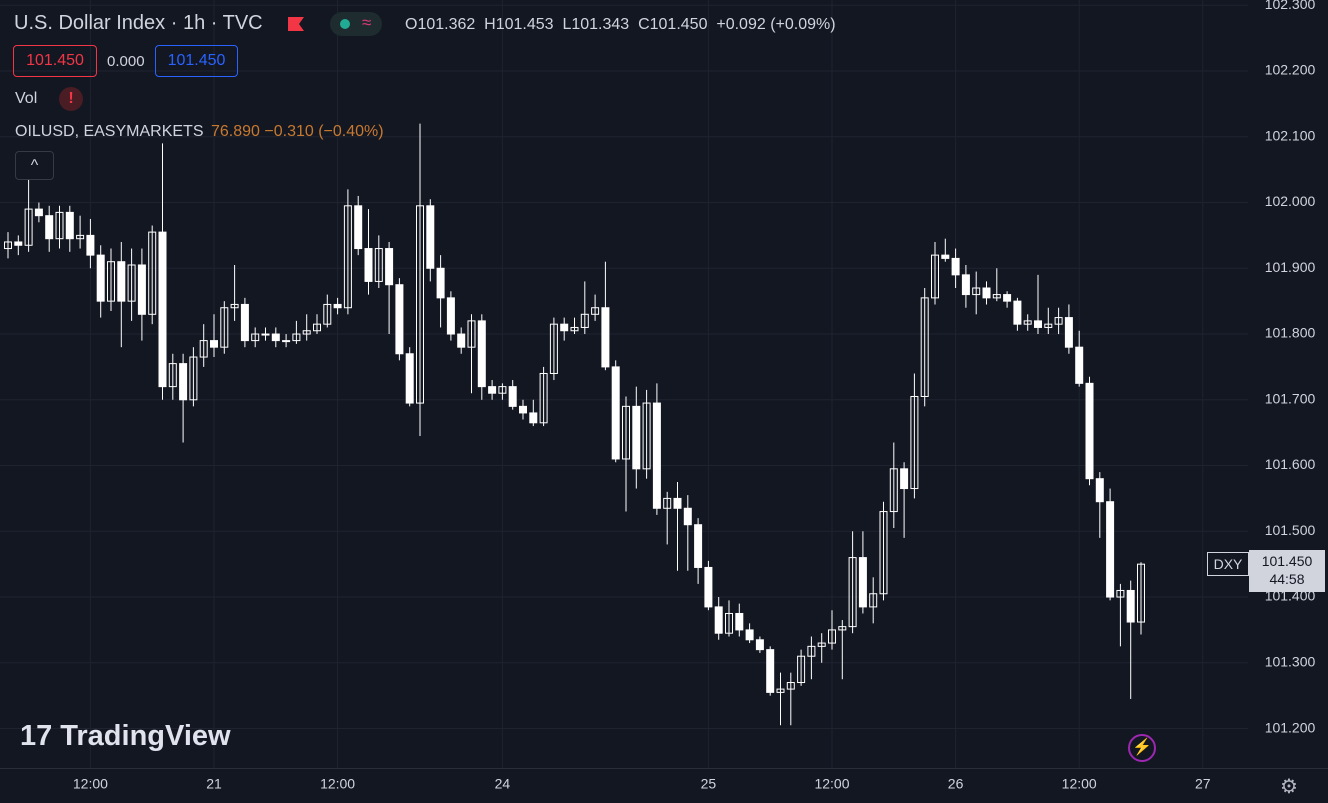 Image resolution: width=1328 pixels, height=803 pixels. Describe the element at coordinates (126, 61) in the screenshot. I see `spread: 0.000` at that location.